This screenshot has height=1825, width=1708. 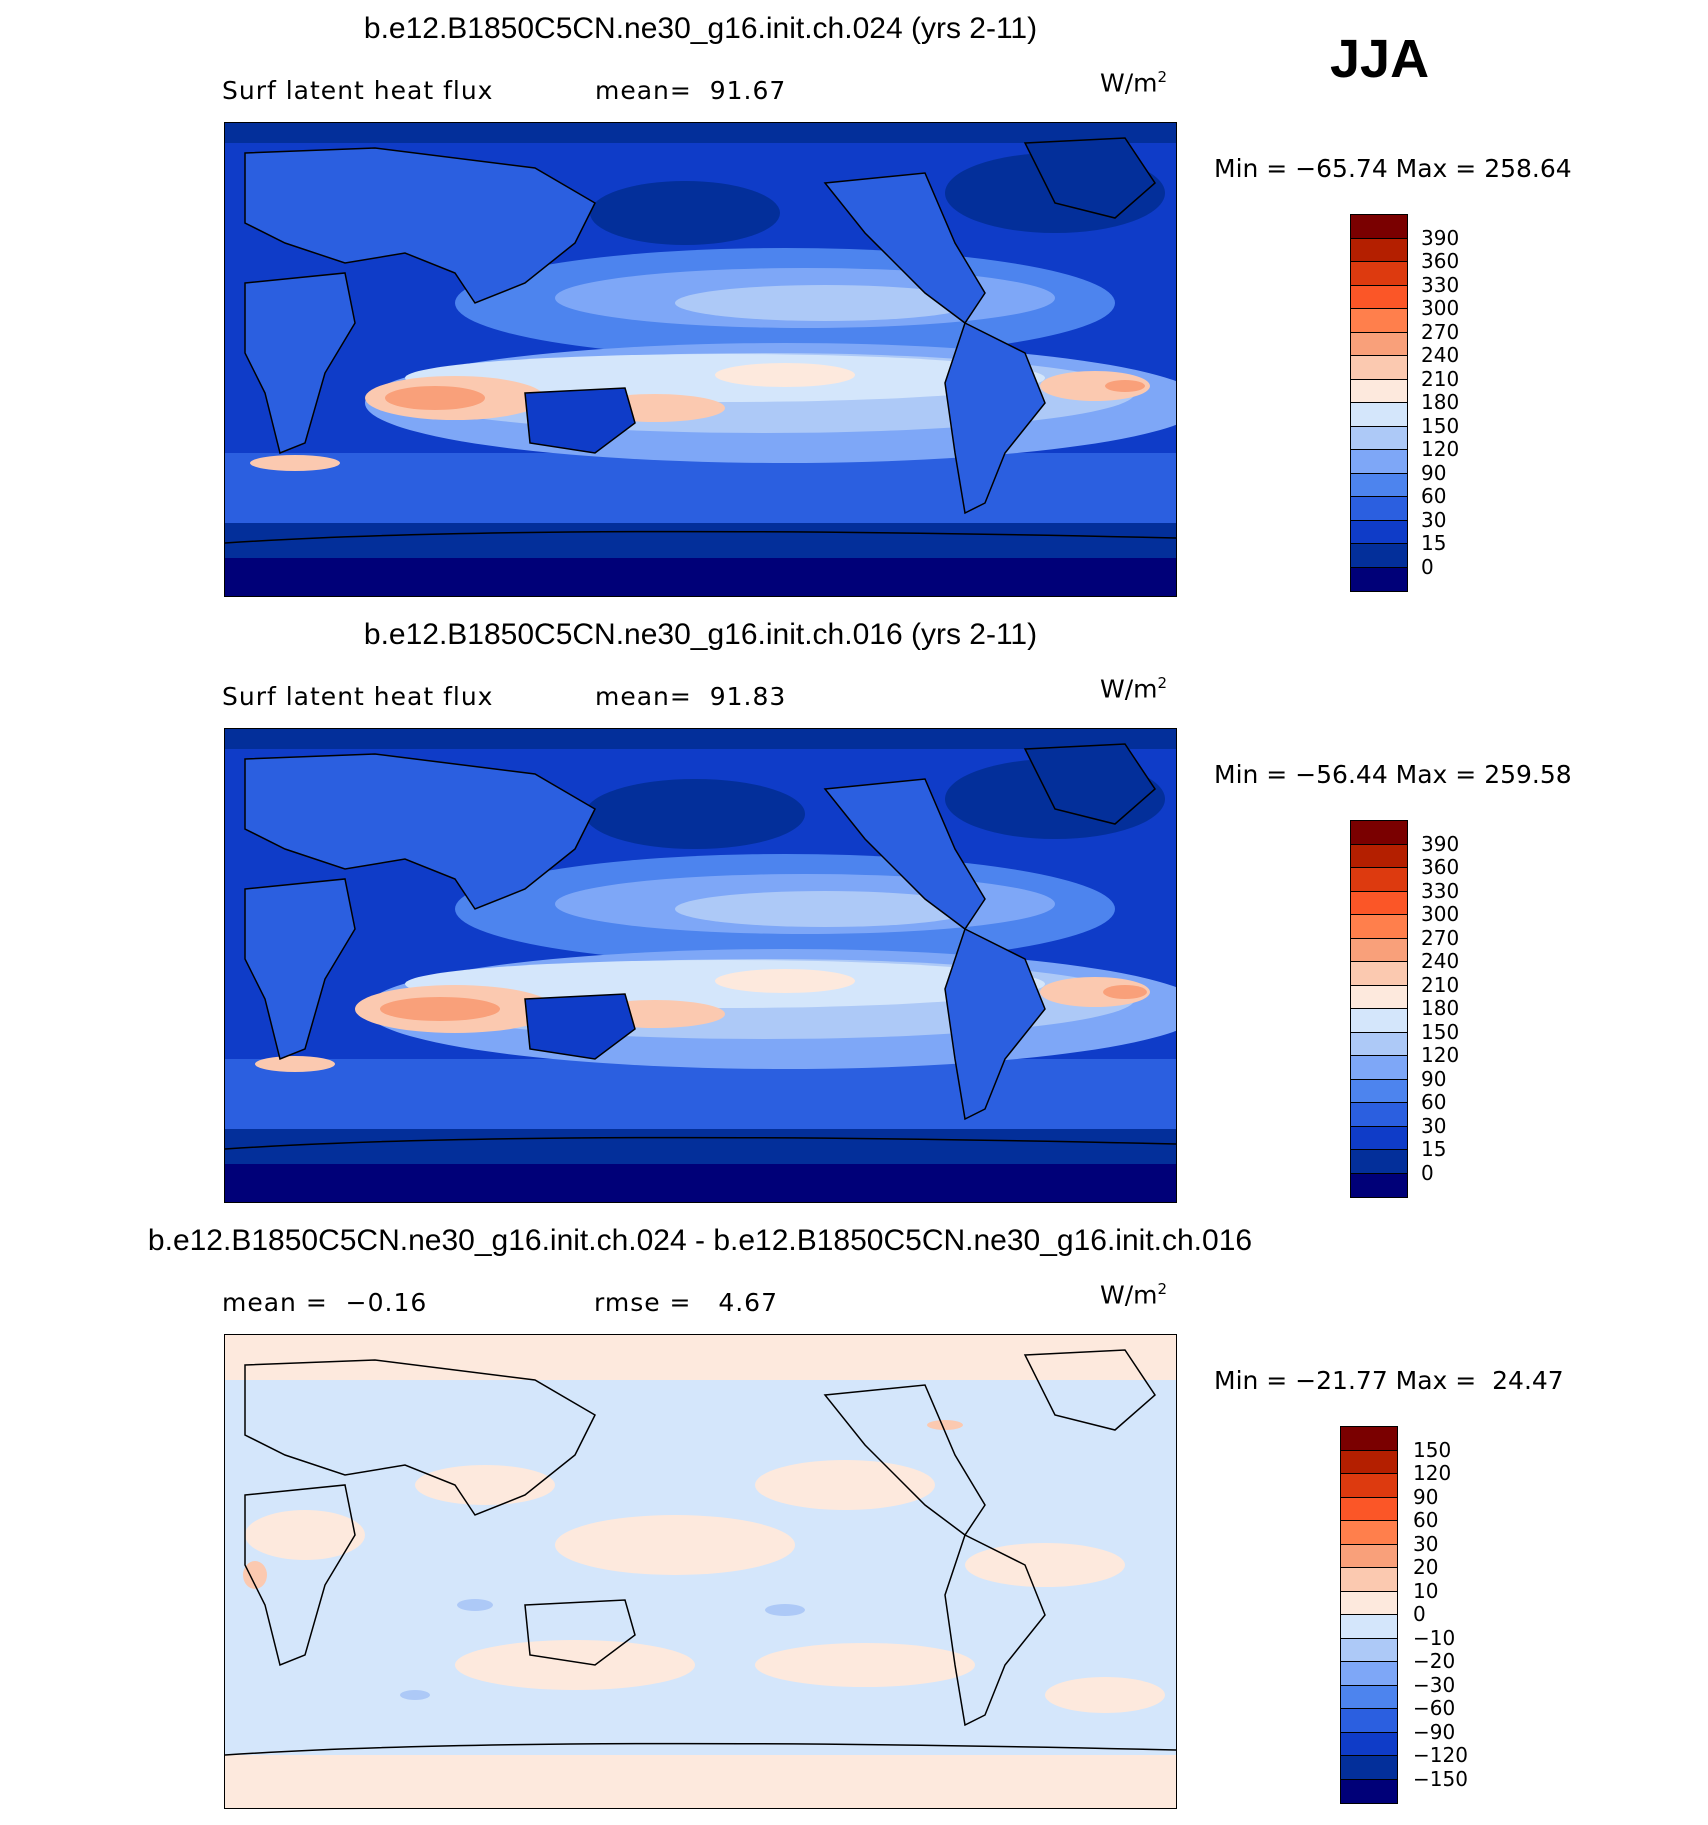 What do you see at coordinates (691, 696) in the screenshot?
I see `panel-2-mean: mean= 91.83` at bounding box center [691, 696].